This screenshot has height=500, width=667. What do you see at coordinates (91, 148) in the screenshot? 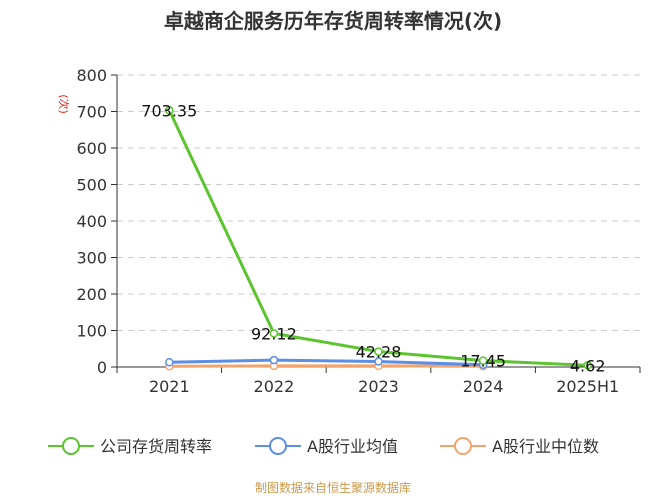
I see `y-tick-label: 600` at bounding box center [91, 148].